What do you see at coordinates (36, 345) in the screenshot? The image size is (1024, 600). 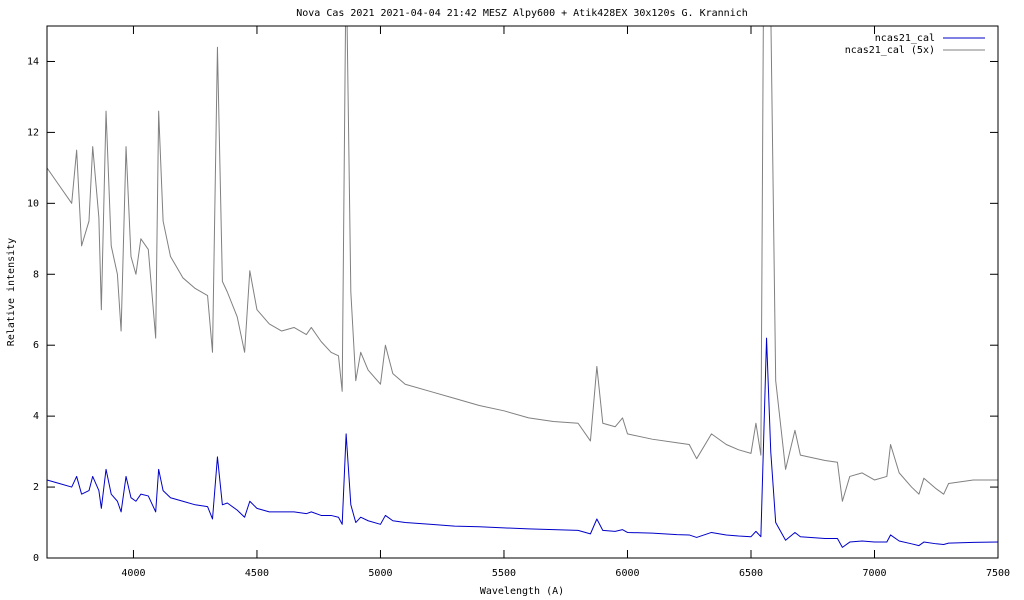 I see `y-tick-label: 6` at bounding box center [36, 345].